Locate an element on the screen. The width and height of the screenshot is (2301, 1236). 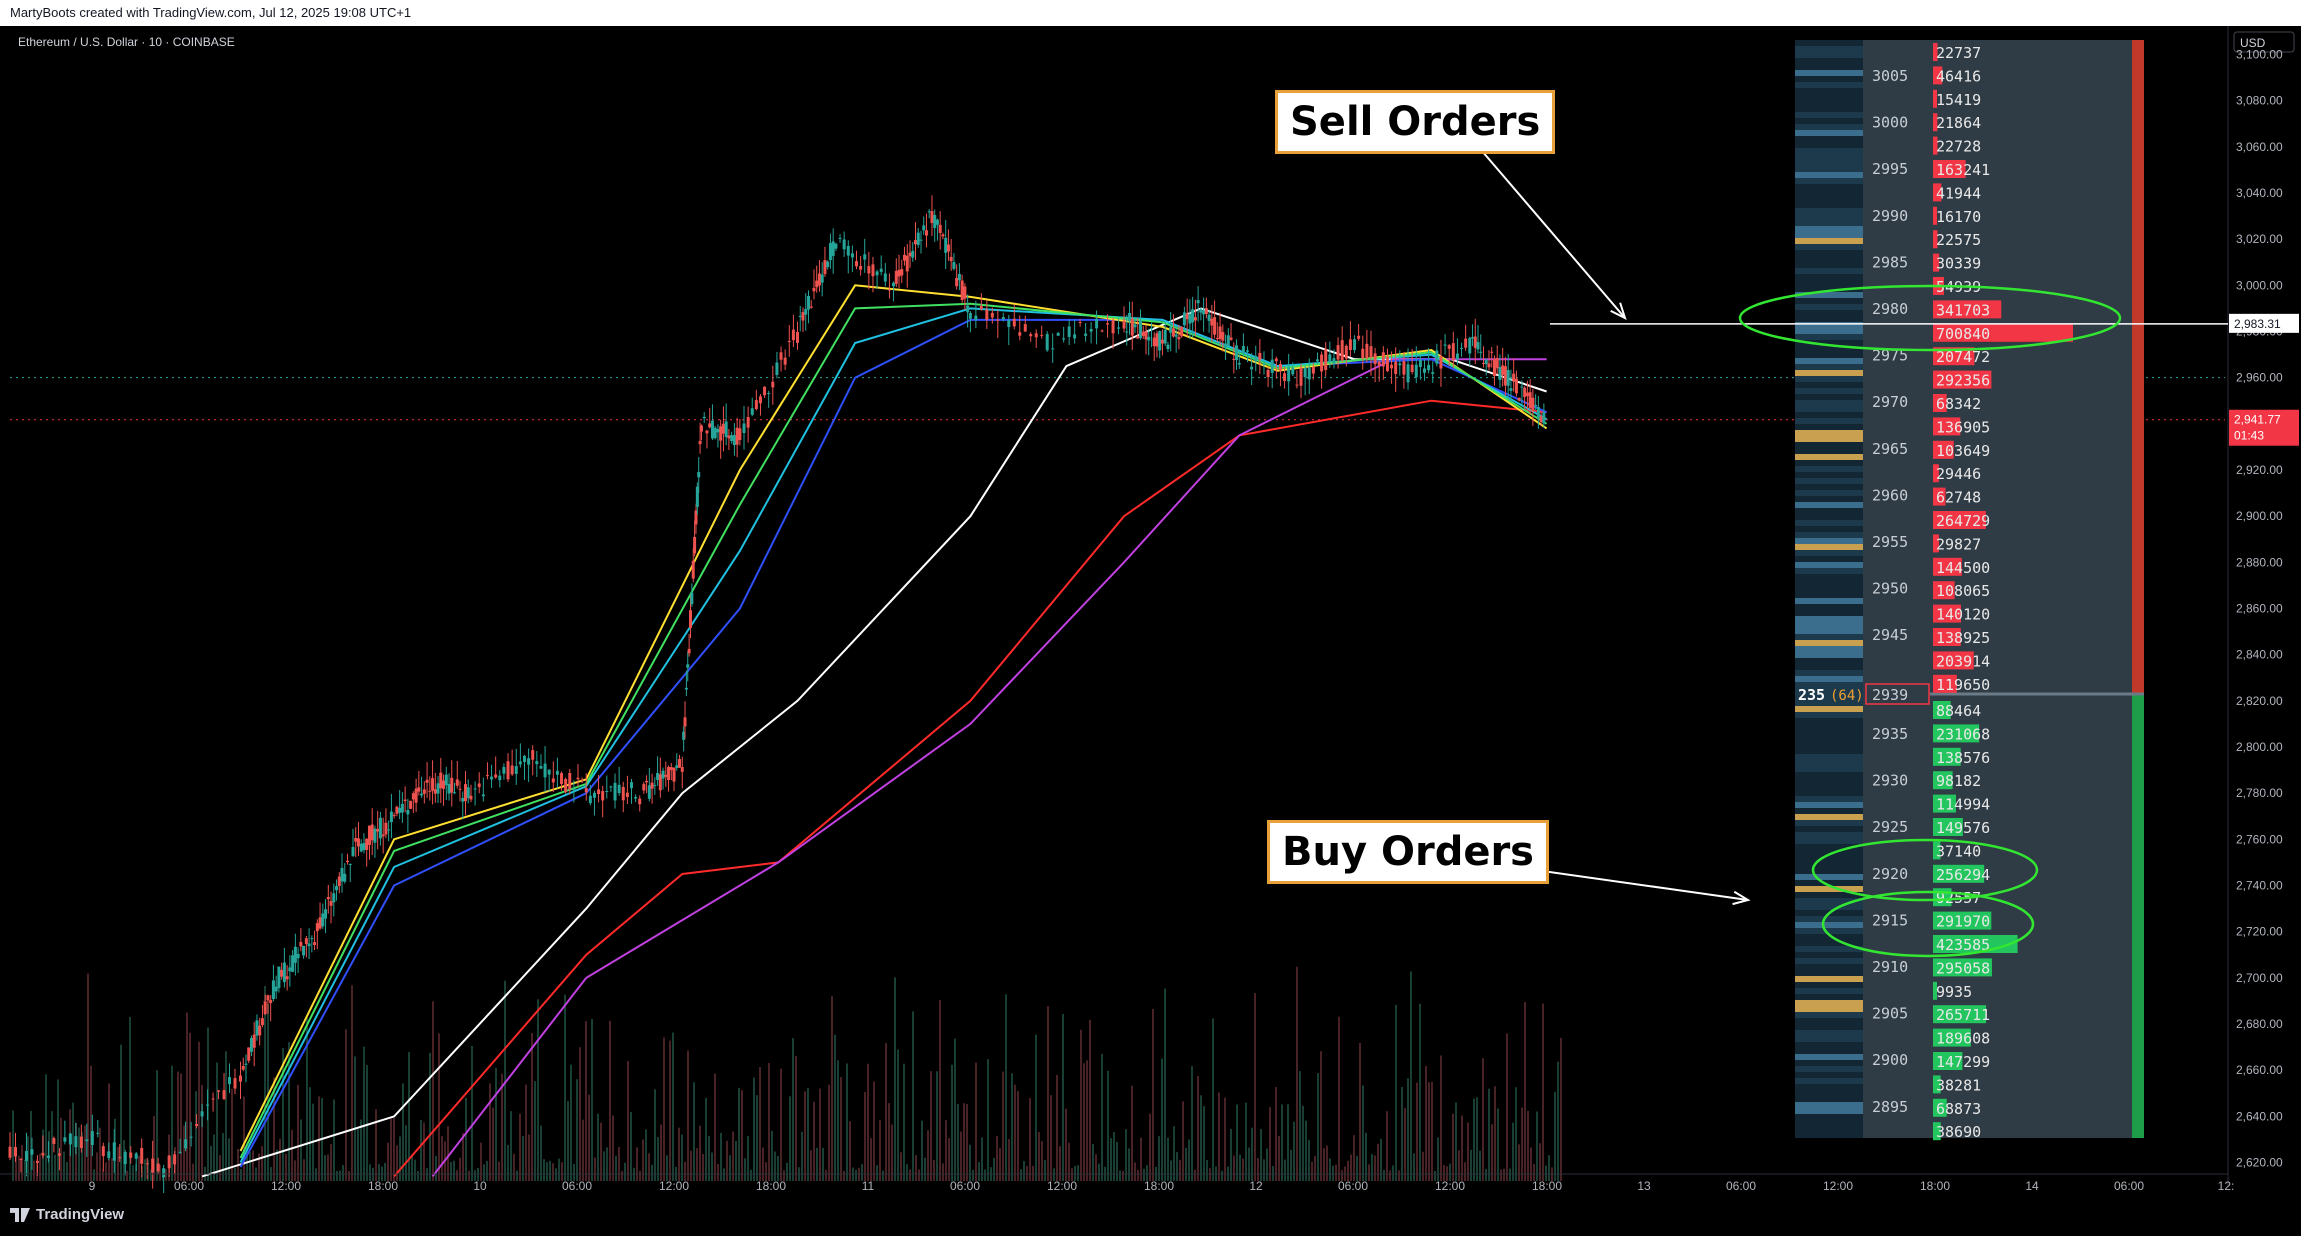
sell-orders-arrow is located at coordinates (1553, 234).